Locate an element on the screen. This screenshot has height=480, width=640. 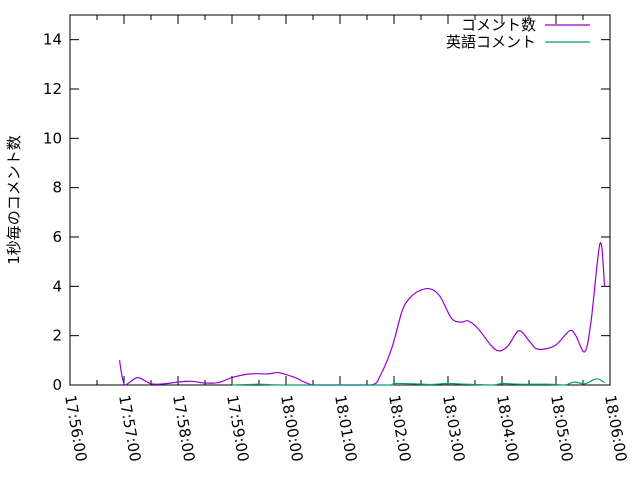
y-tick-label: 4 is located at coordinates (57, 286).